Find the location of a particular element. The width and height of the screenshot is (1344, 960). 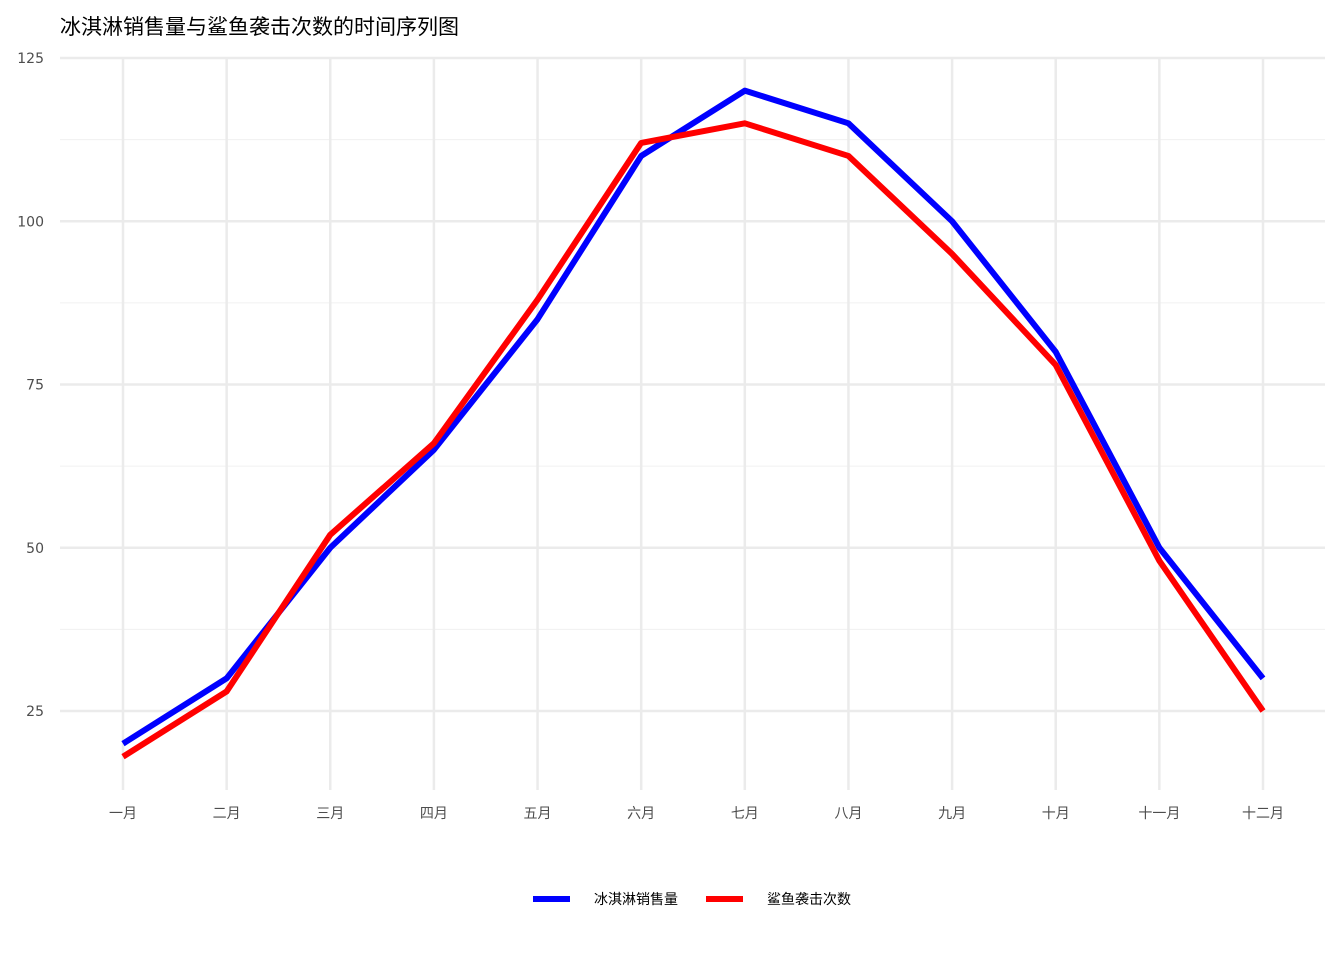

legend-label: 鲨鱼袭击次数 is located at coordinates (809, 899).